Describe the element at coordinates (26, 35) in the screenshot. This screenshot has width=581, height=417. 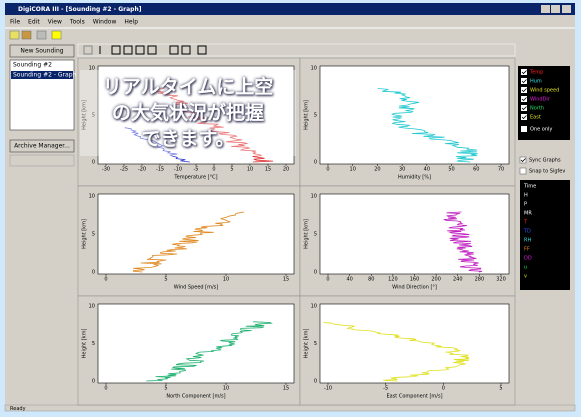
I see `tool-open` at that location.